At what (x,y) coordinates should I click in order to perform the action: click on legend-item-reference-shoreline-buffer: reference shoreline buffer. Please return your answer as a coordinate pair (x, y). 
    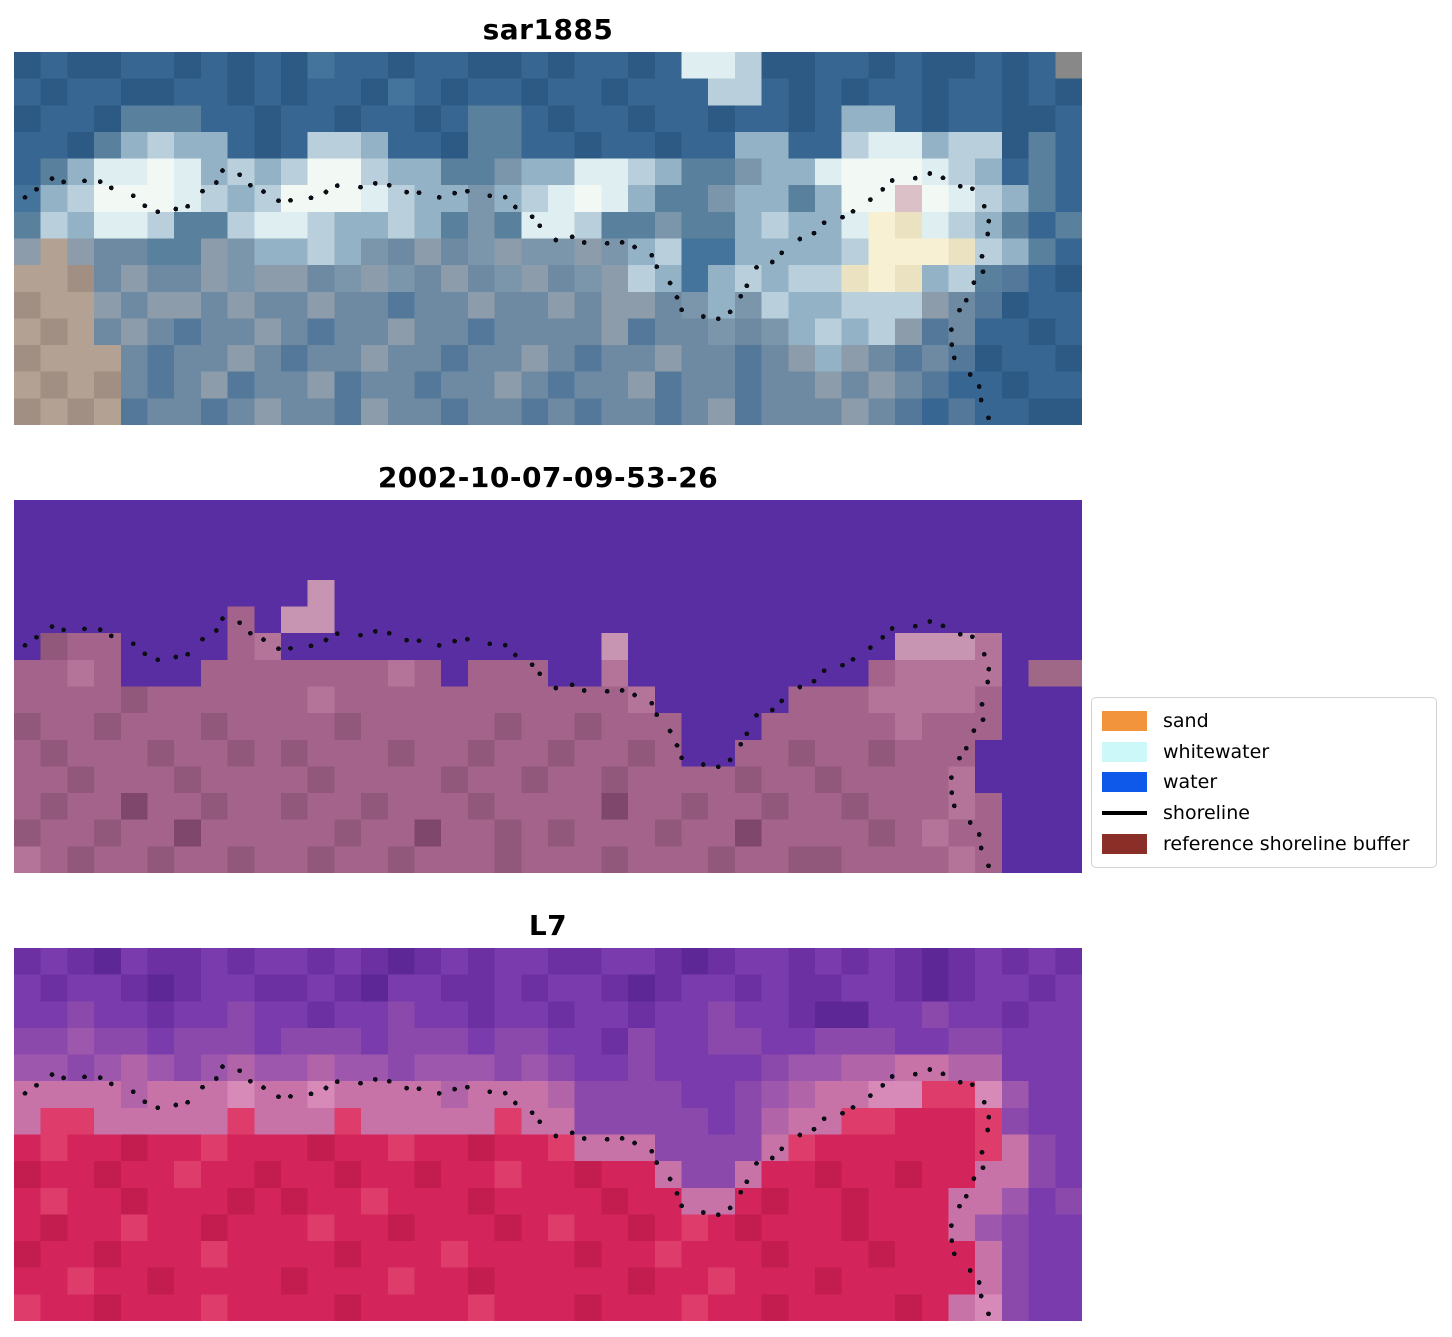
    Looking at the image, I should click on (1264, 843).